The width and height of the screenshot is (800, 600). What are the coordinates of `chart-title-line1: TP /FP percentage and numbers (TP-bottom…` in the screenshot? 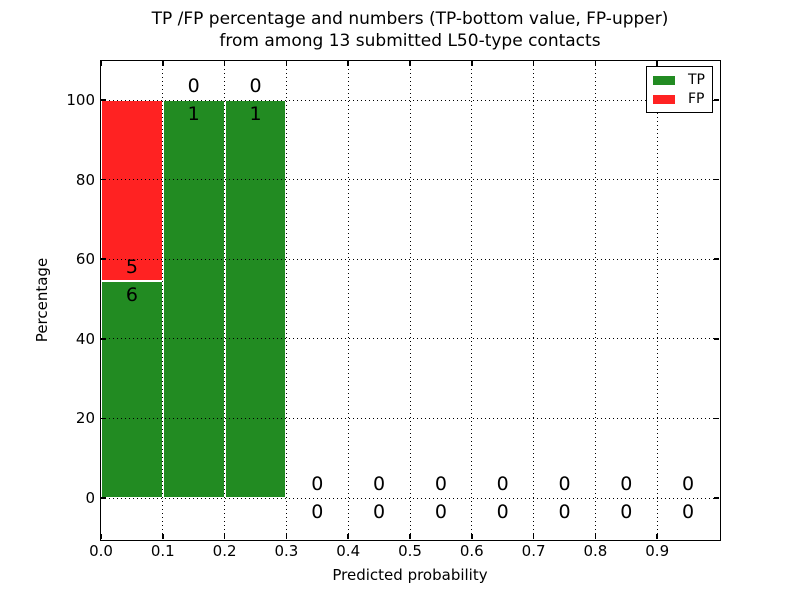 It's located at (410, 19).